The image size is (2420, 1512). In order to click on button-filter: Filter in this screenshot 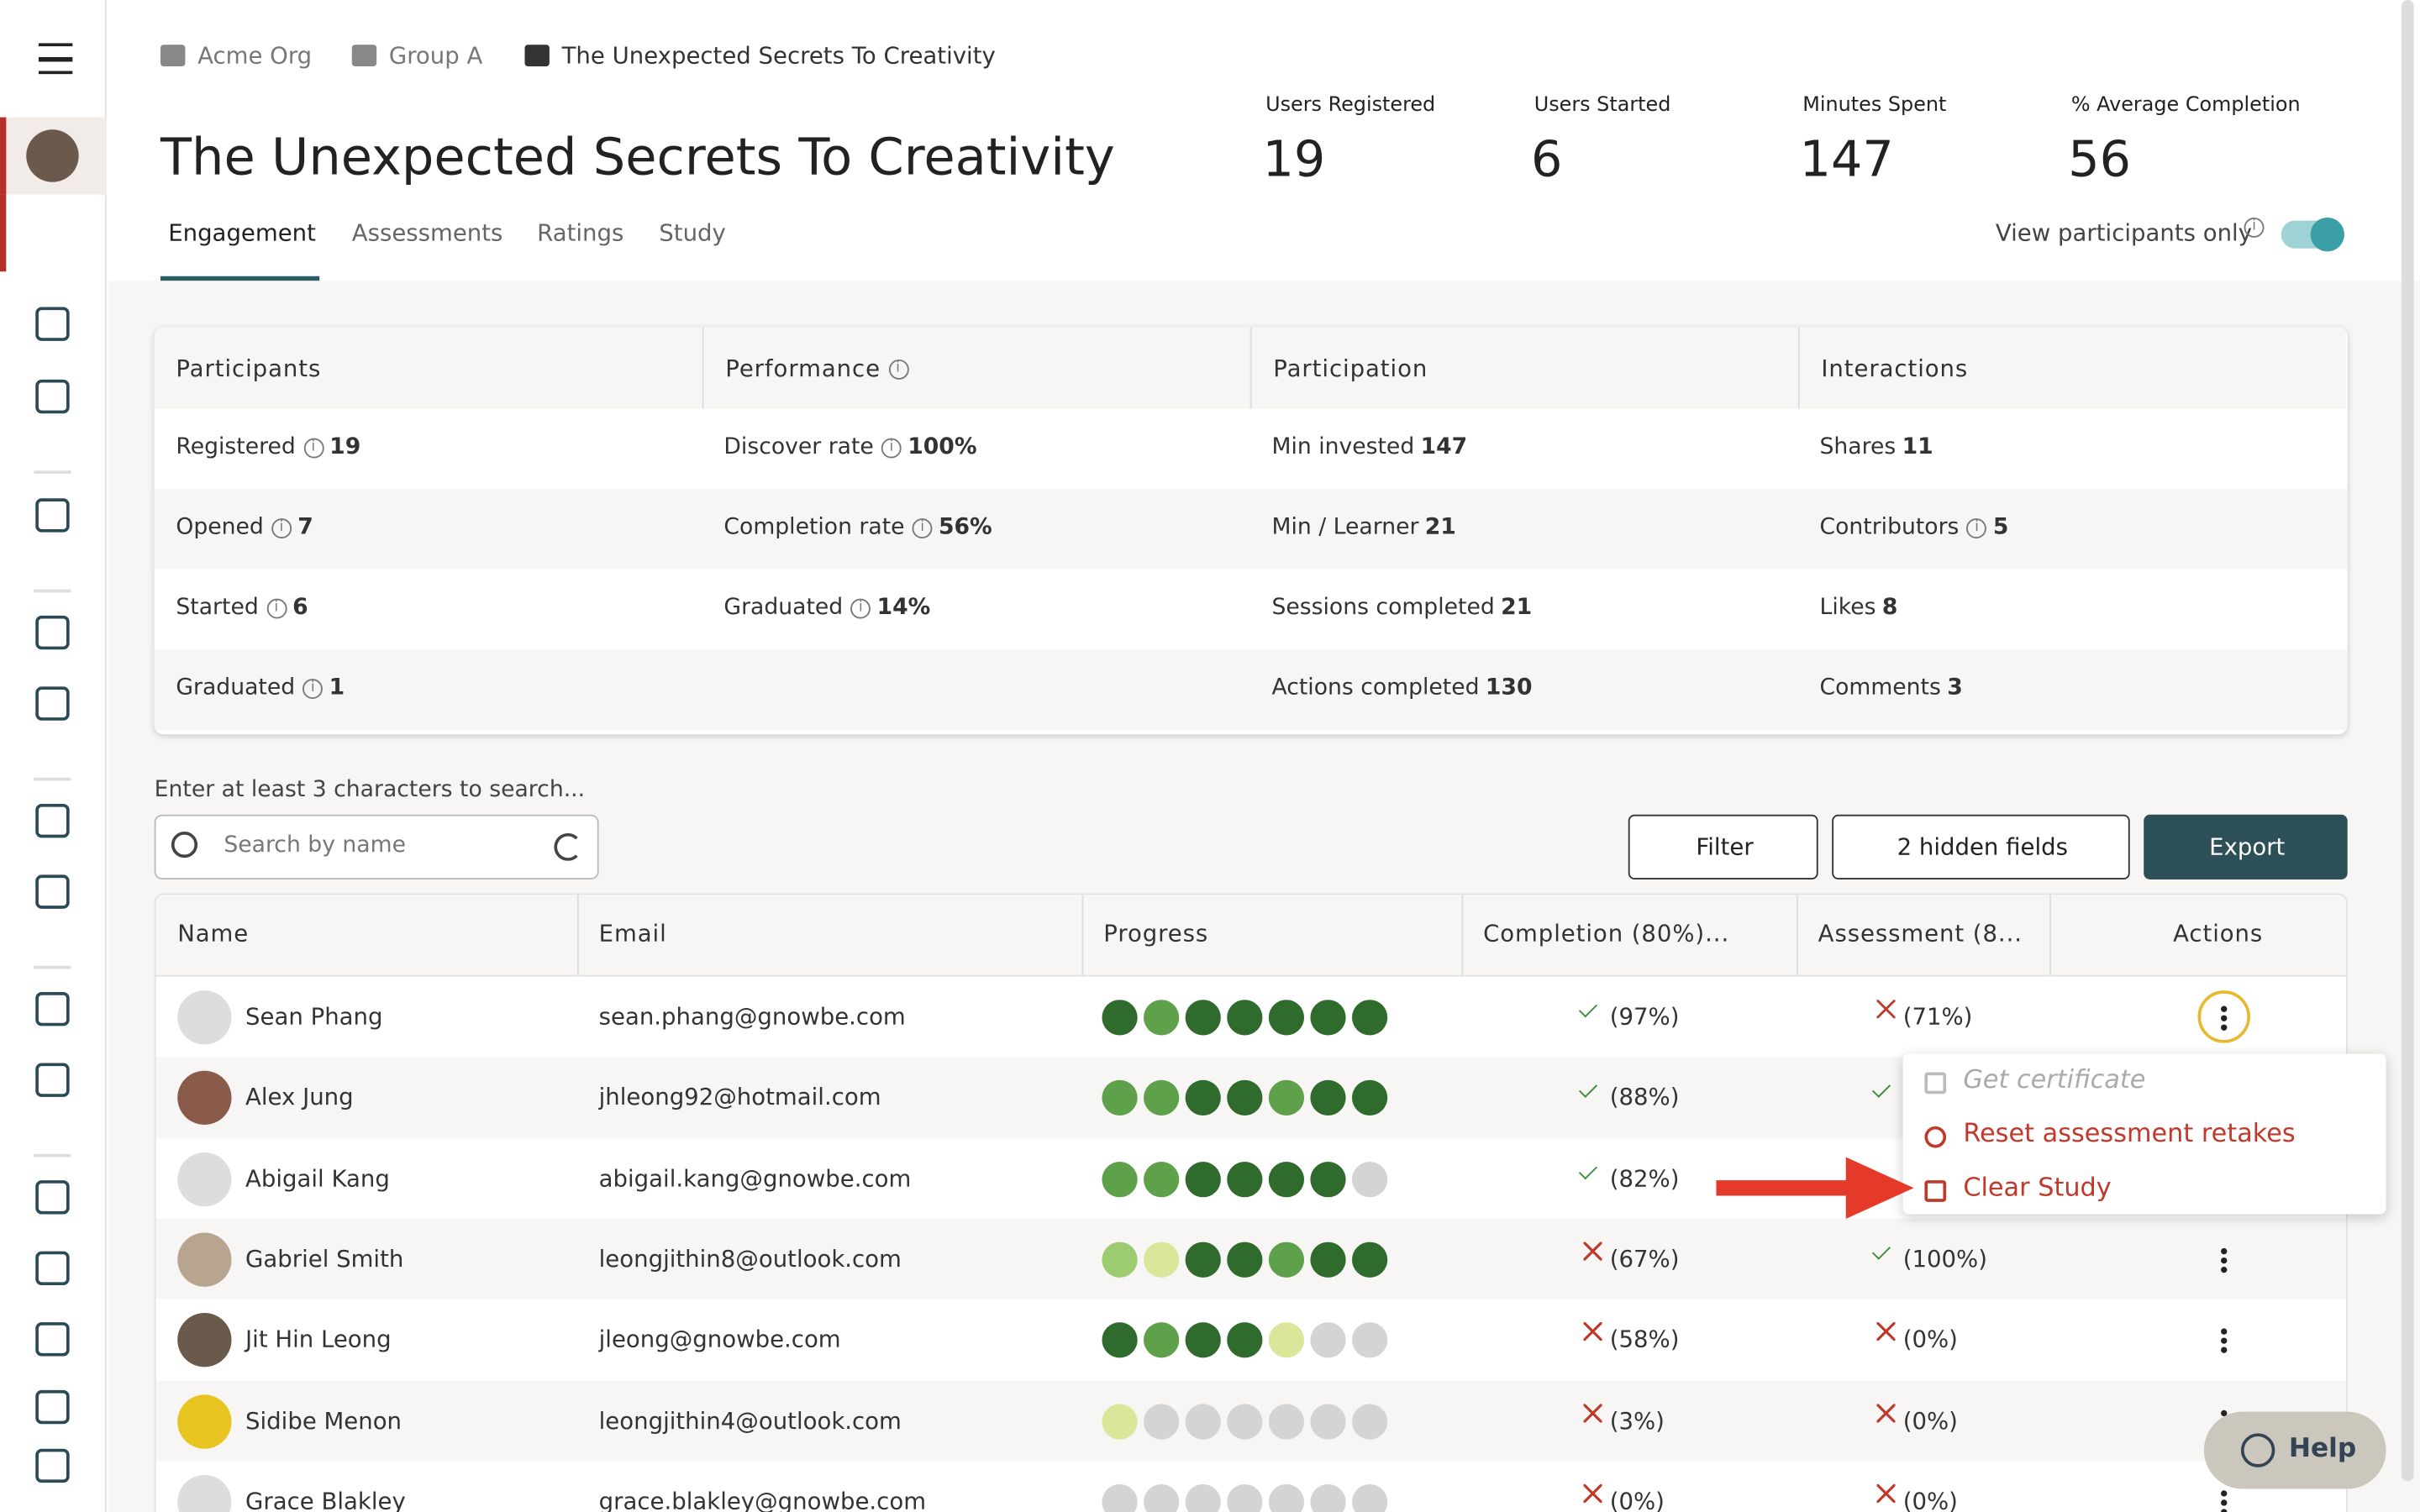, I will do `click(1723, 846)`.